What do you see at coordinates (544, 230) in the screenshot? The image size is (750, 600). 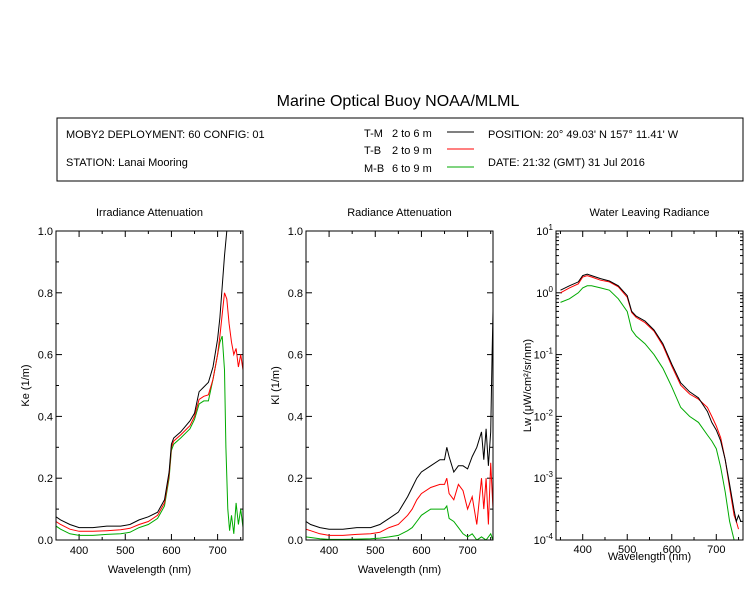 I see `y-tick-label: 10¹` at bounding box center [544, 230].